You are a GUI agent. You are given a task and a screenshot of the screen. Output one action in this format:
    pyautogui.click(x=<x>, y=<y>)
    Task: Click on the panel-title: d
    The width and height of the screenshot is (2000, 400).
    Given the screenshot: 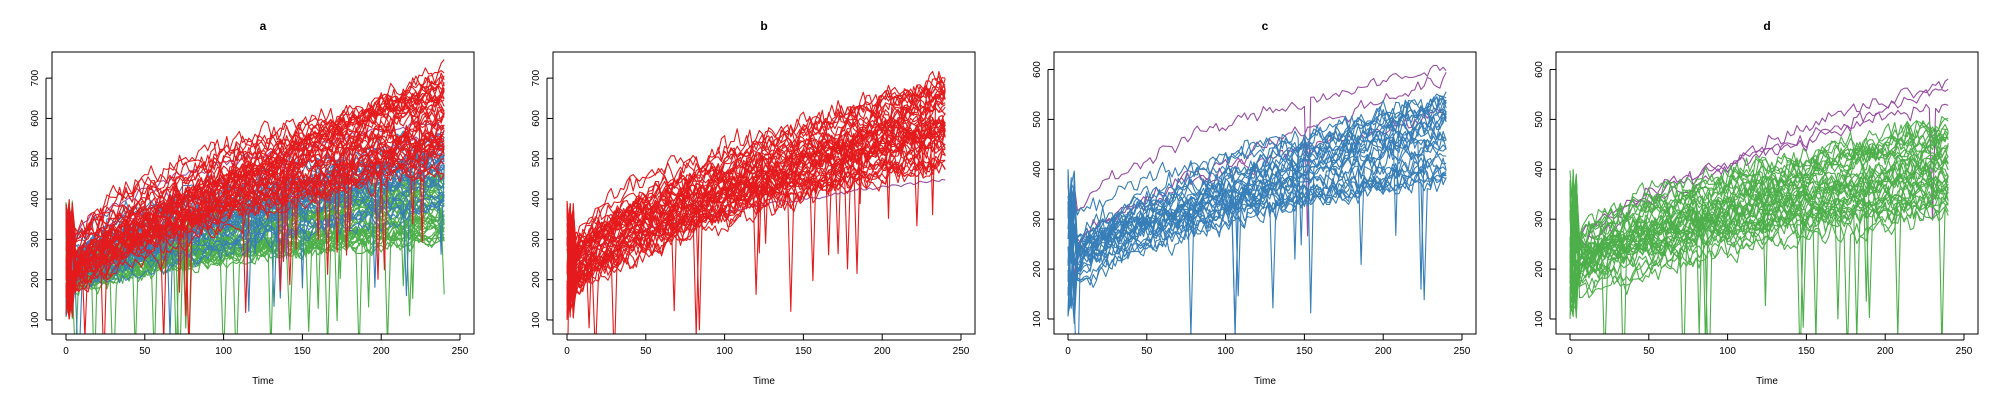 What is the action you would take?
    pyautogui.click(x=1766, y=26)
    